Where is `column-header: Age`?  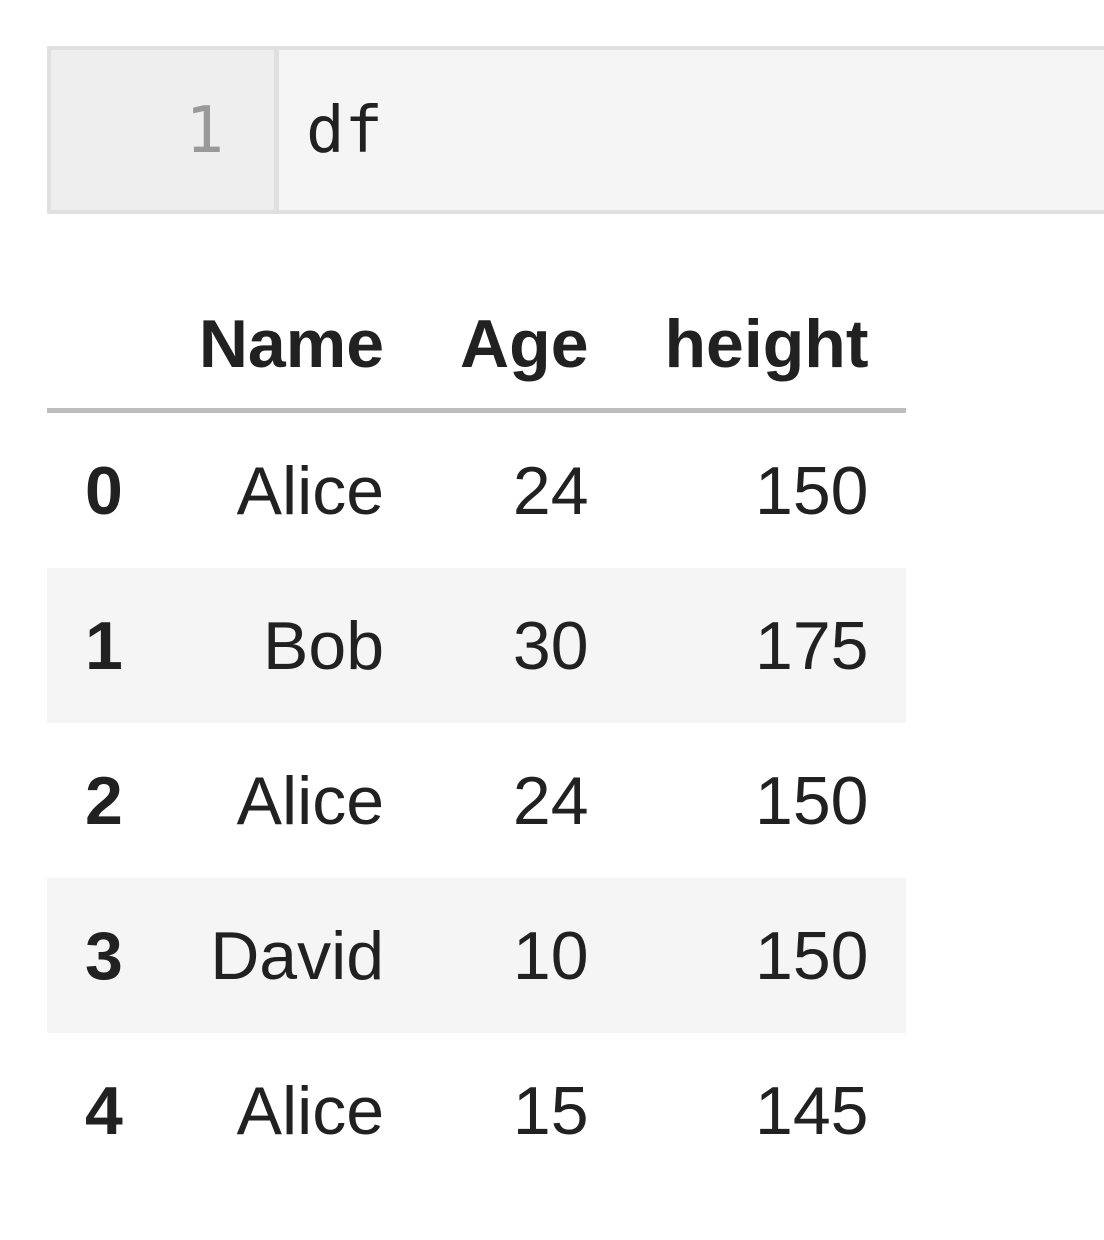 column-header: Age is located at coordinates (524, 346).